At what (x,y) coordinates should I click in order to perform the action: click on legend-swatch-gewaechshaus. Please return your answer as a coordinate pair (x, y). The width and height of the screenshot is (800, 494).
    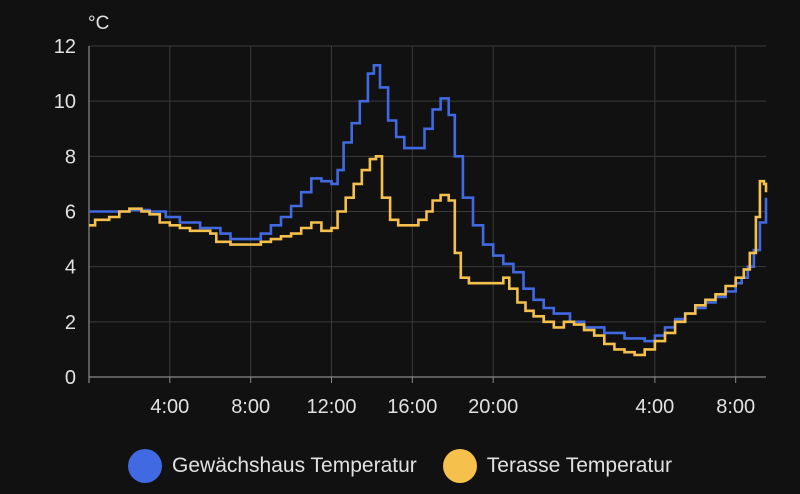
    Looking at the image, I should click on (145, 466).